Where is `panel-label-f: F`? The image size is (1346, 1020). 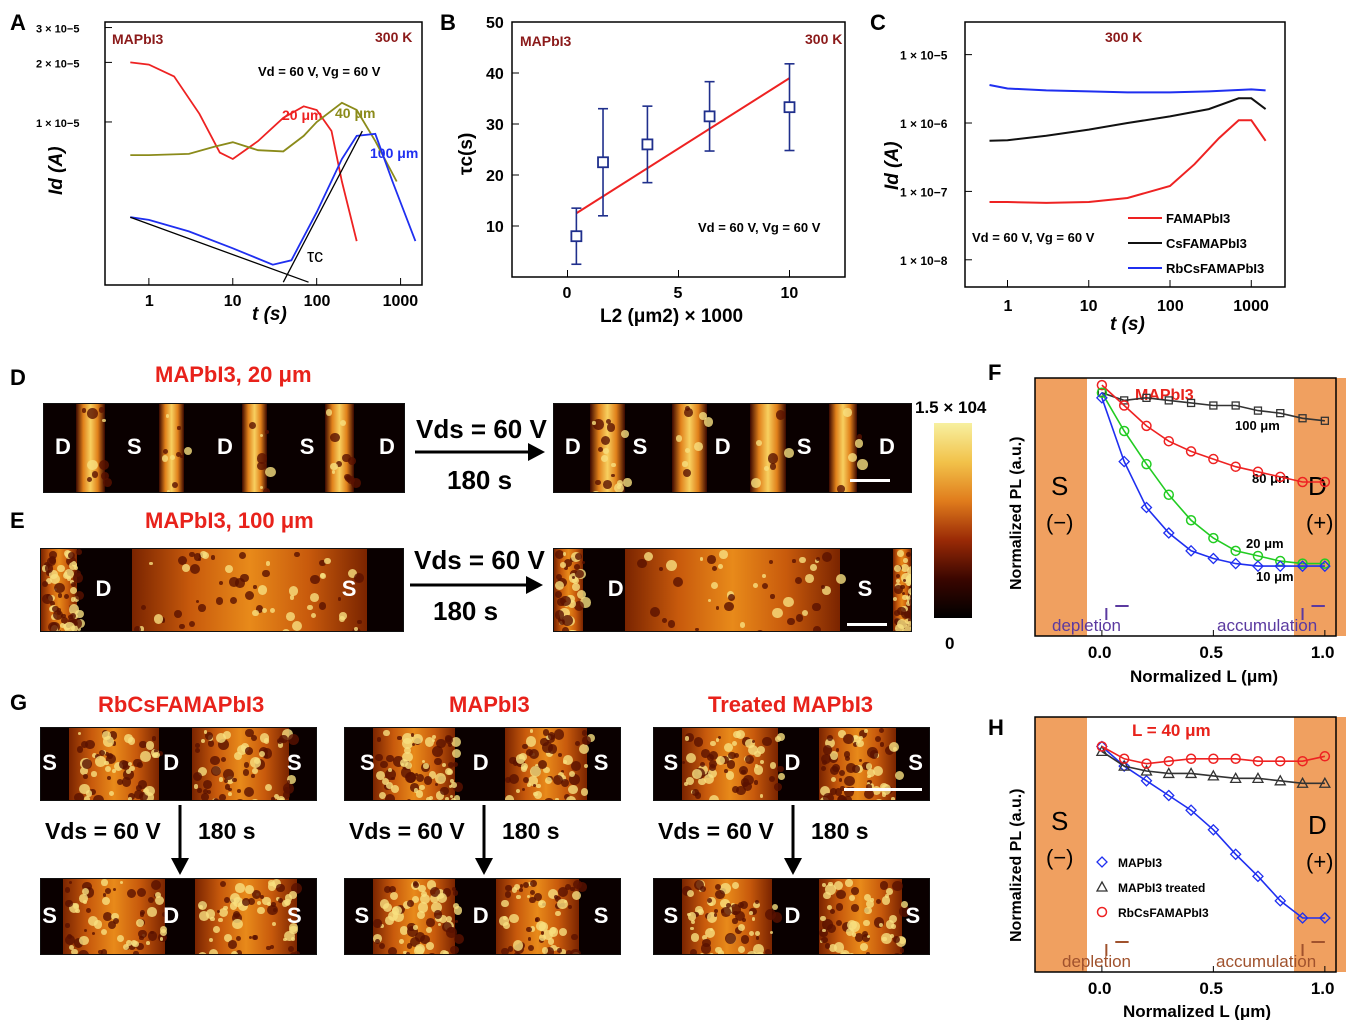
panel-label-f: F is located at coordinates (995, 372).